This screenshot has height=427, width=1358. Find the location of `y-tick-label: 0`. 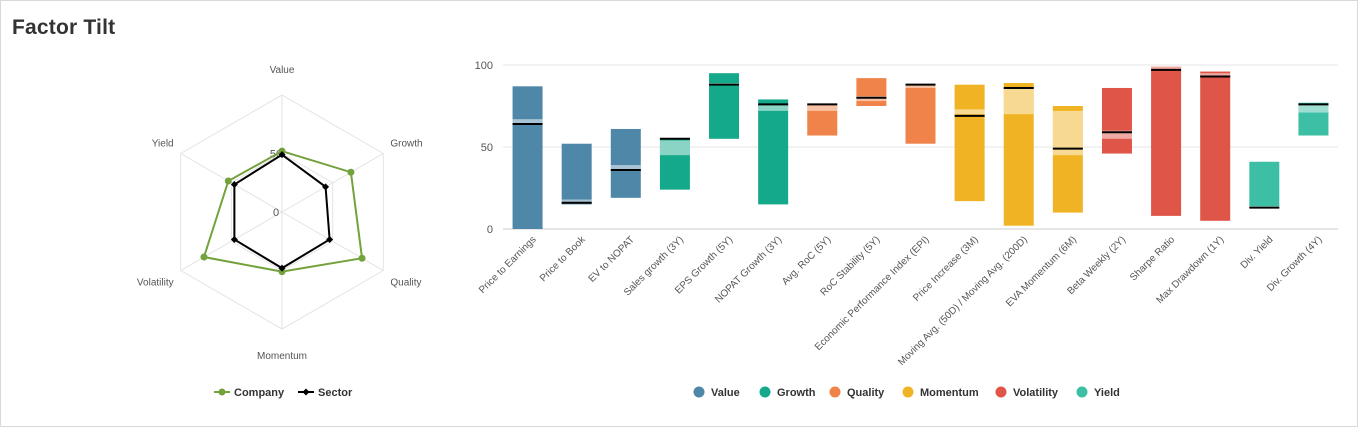

y-tick-label: 0 is located at coordinates (490, 230).